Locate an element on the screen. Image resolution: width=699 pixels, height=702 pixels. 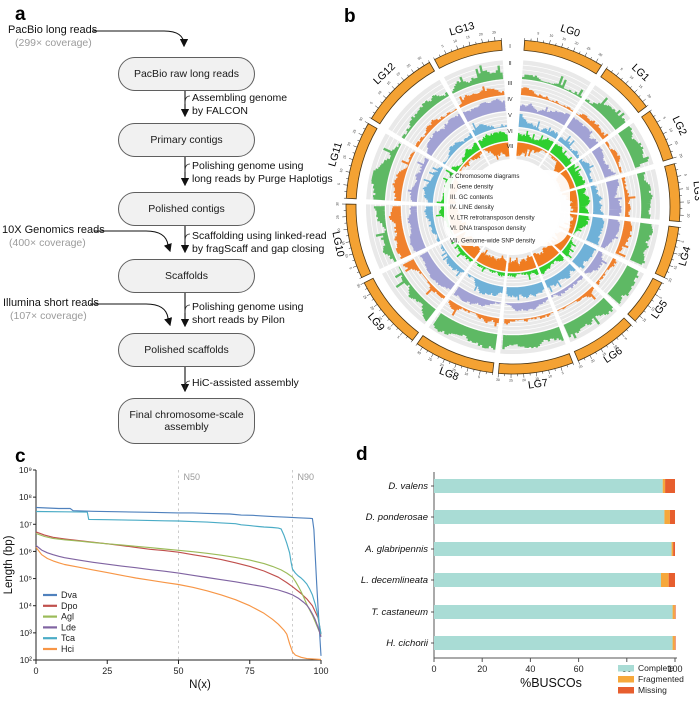
x-tick-label: 60 is located at coordinates (579, 669).